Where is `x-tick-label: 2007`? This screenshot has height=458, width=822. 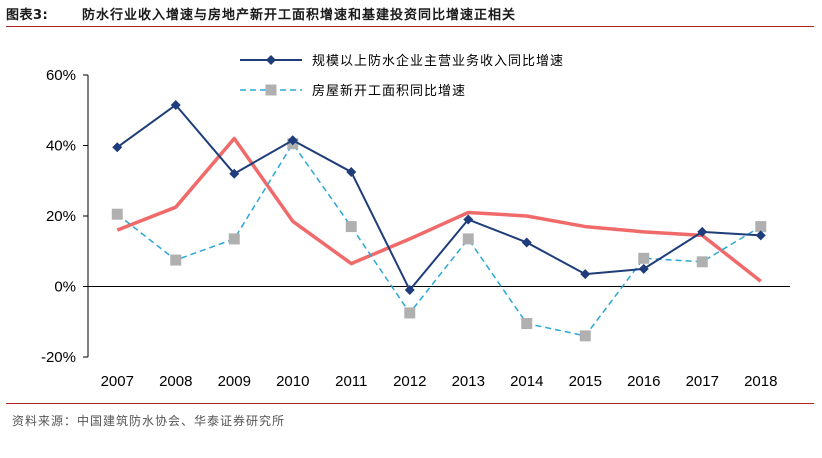 x-tick-label: 2007 is located at coordinates (117, 381).